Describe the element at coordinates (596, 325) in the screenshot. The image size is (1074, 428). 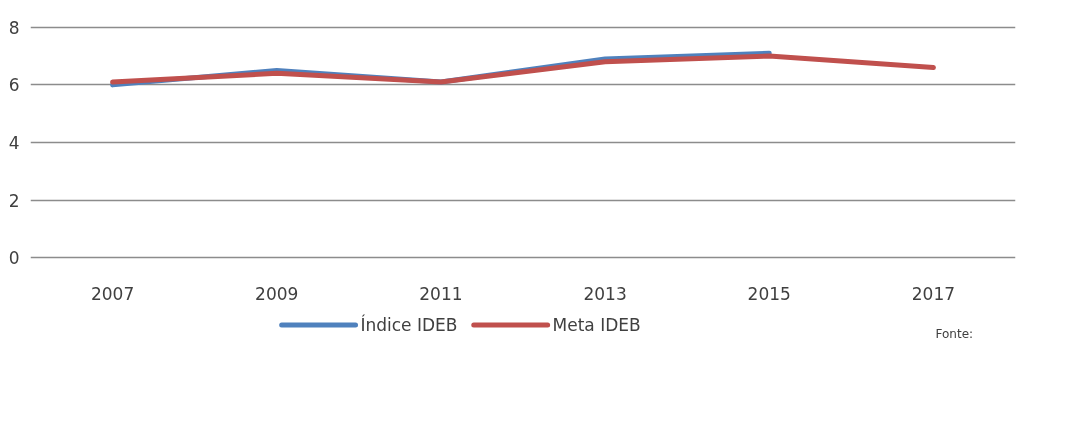
I see `legend-label: Meta IDEB` at that location.